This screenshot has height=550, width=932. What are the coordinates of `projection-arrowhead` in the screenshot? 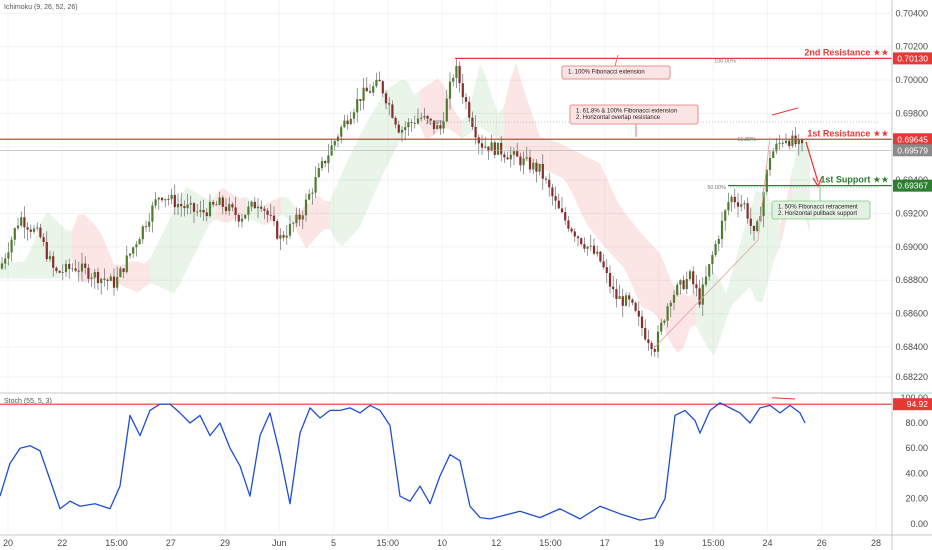 It's located at (817, 182).